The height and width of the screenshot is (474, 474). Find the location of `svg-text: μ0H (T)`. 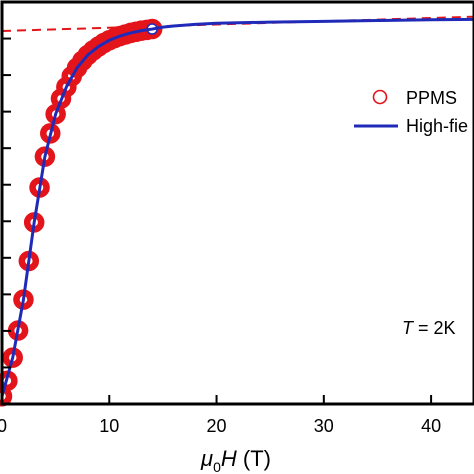

svg-text: μ0H (T) is located at coordinates (235, 460).